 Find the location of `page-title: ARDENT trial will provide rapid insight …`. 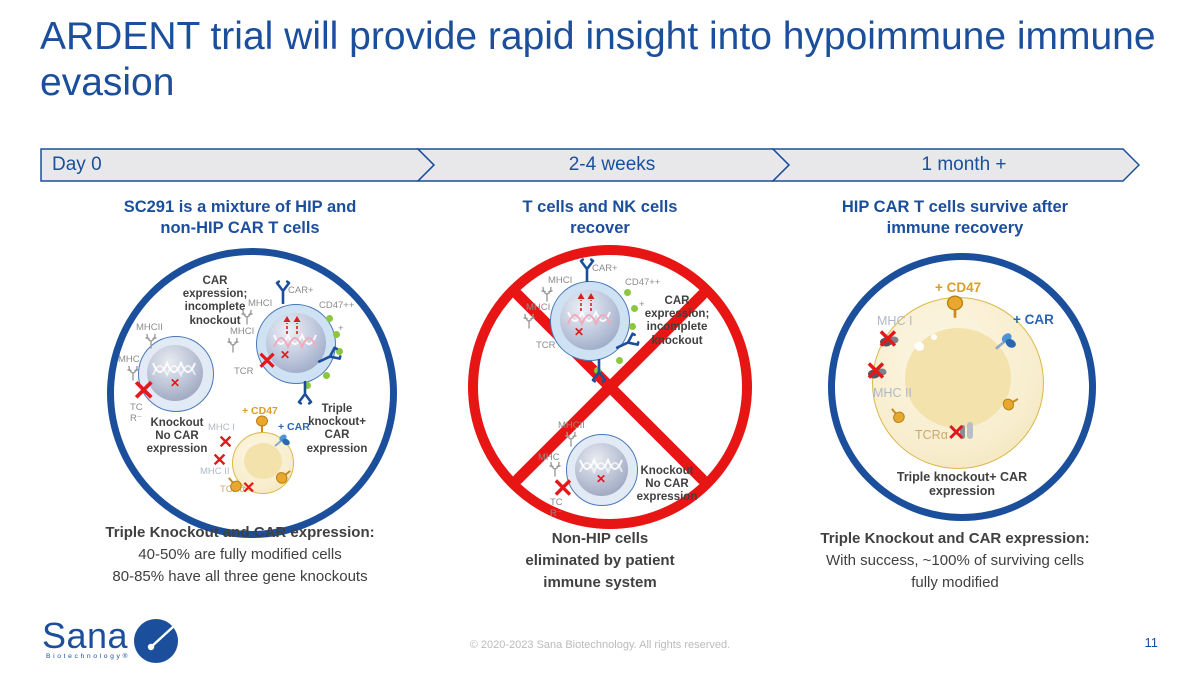

page-title: ARDENT trial will provide rapid insight … is located at coordinates (598, 60).